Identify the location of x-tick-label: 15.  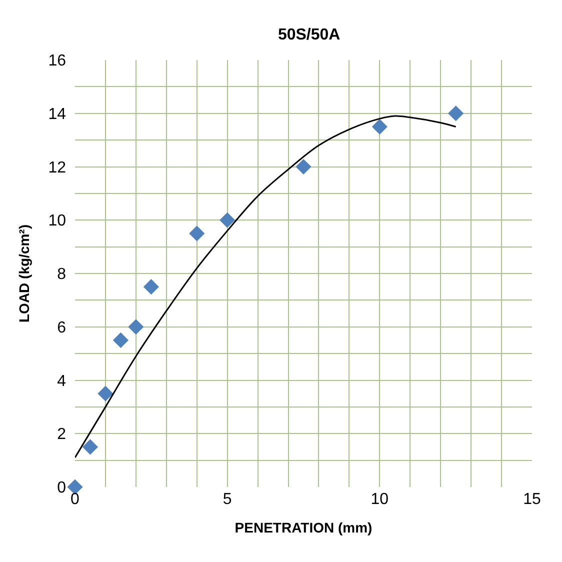
(532, 499).